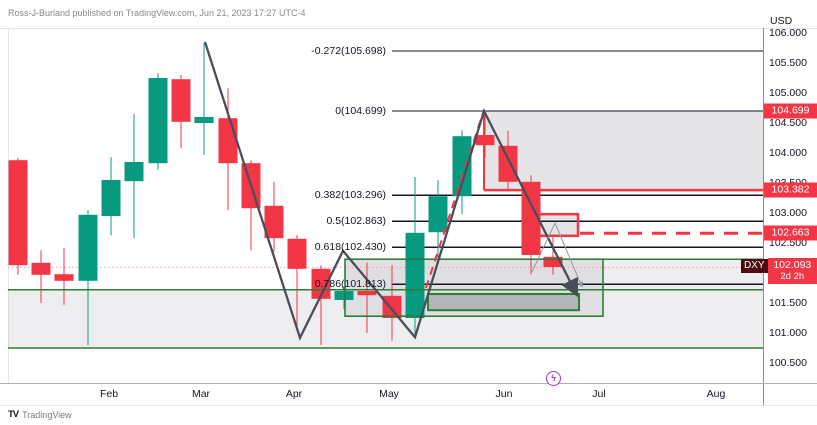  I want to click on green-box-b-fill, so click(503, 302).